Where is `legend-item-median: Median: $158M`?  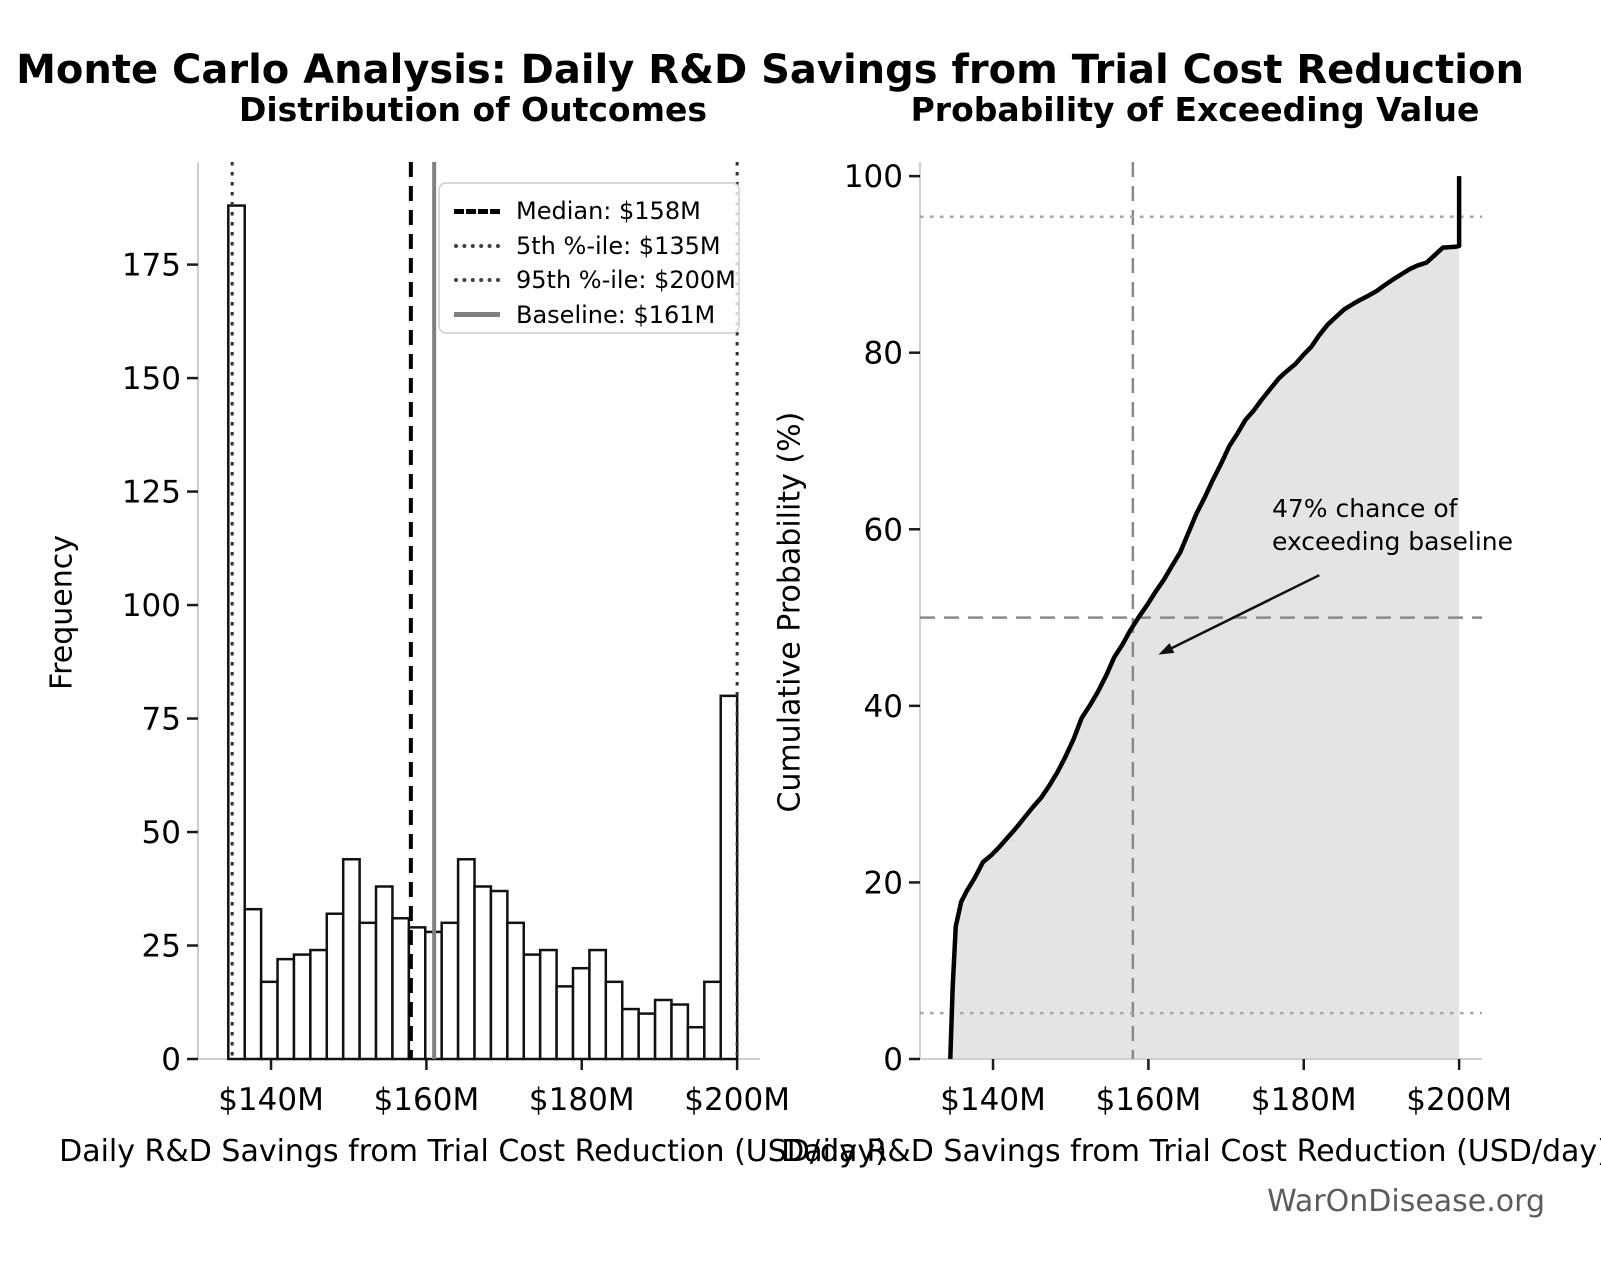
legend-item-median: Median: $158M is located at coordinates (596, 211).